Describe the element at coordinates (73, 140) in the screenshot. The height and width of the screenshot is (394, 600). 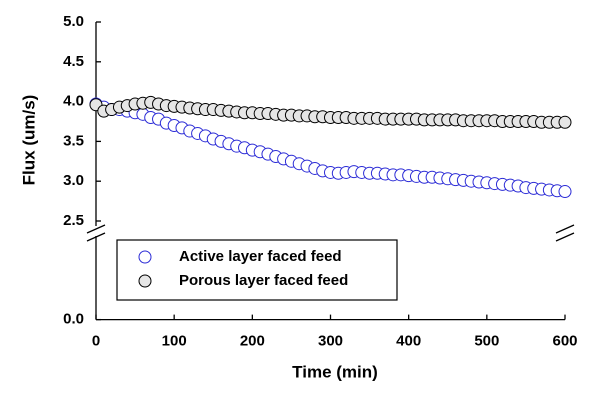
I see `y-tick-label: 3.5` at that location.